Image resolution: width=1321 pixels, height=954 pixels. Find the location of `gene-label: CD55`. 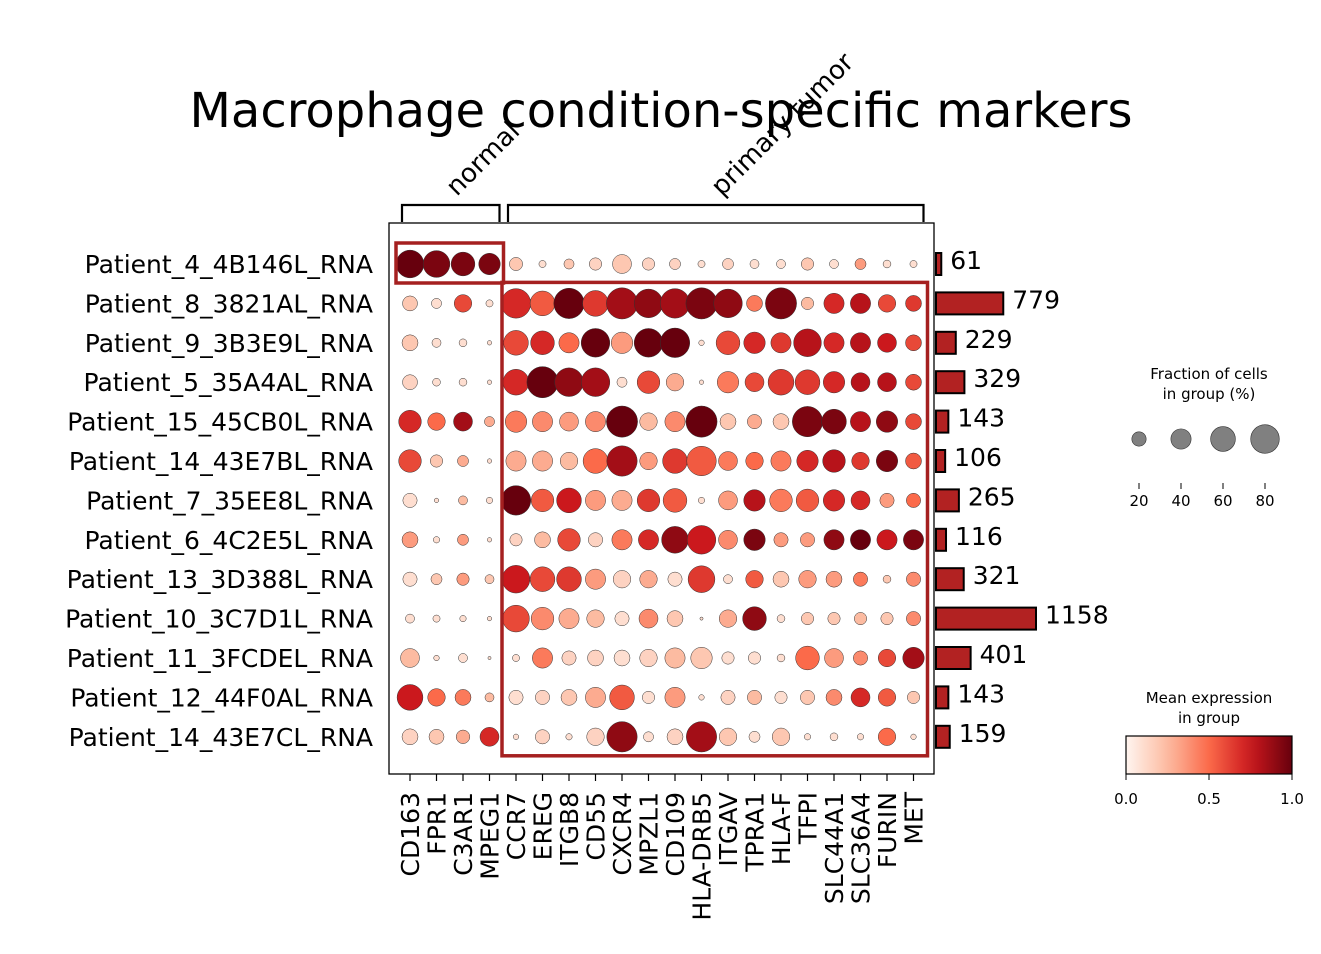

gene-label: CD55 is located at coordinates (596, 826).